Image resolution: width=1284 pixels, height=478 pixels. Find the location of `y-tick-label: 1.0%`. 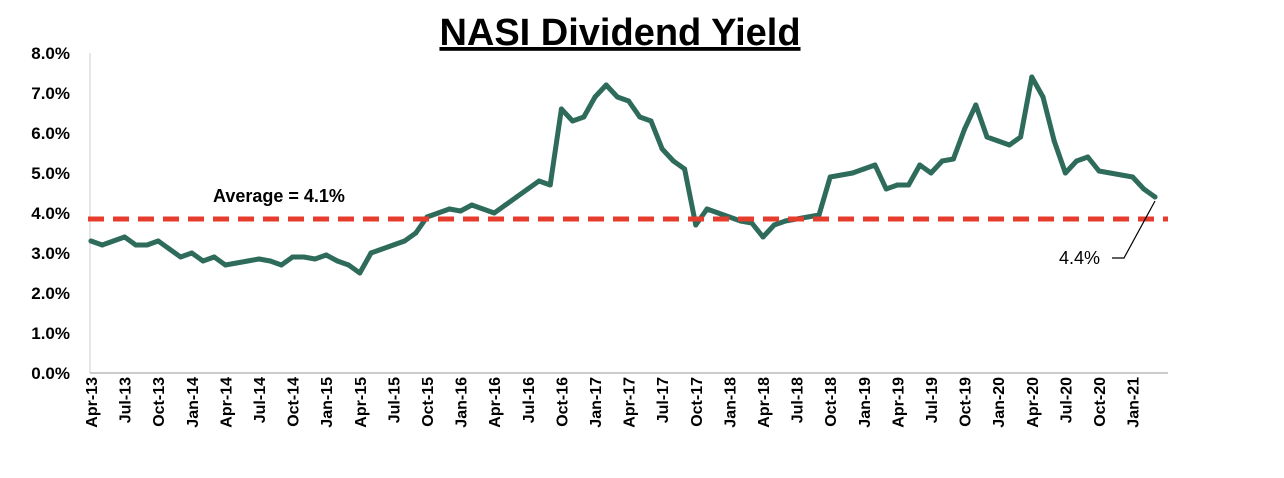

y-tick-label: 1.0% is located at coordinates (50, 333).